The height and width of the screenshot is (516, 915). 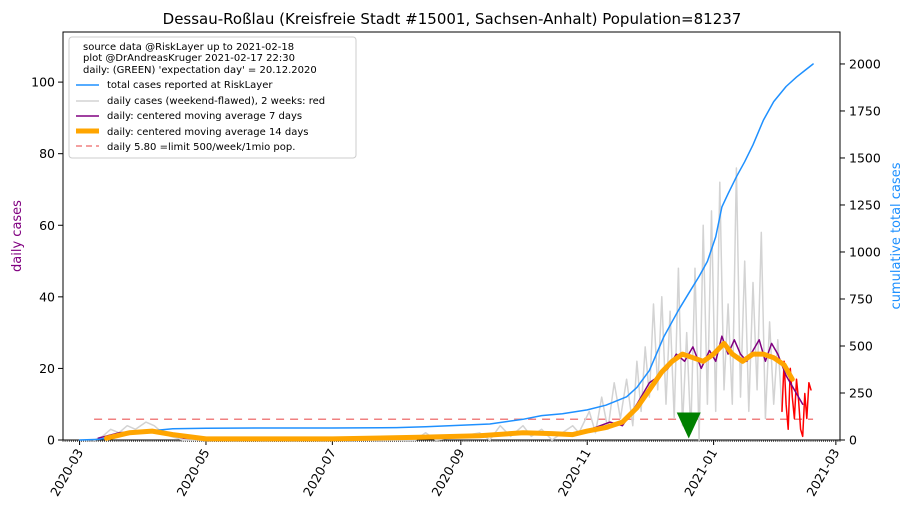 I want to click on y-right-tick-label: 1500, so click(x=865, y=157).